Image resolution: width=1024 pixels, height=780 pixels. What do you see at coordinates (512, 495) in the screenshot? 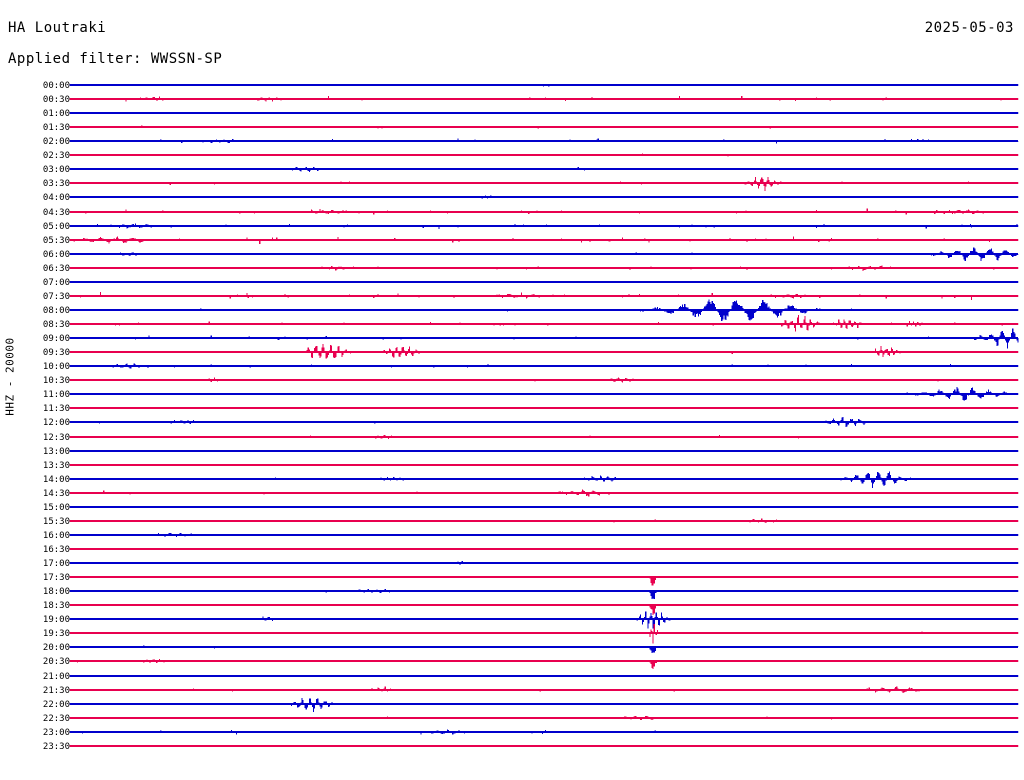
I see `helicorder-row: 14:30` at bounding box center [512, 495].